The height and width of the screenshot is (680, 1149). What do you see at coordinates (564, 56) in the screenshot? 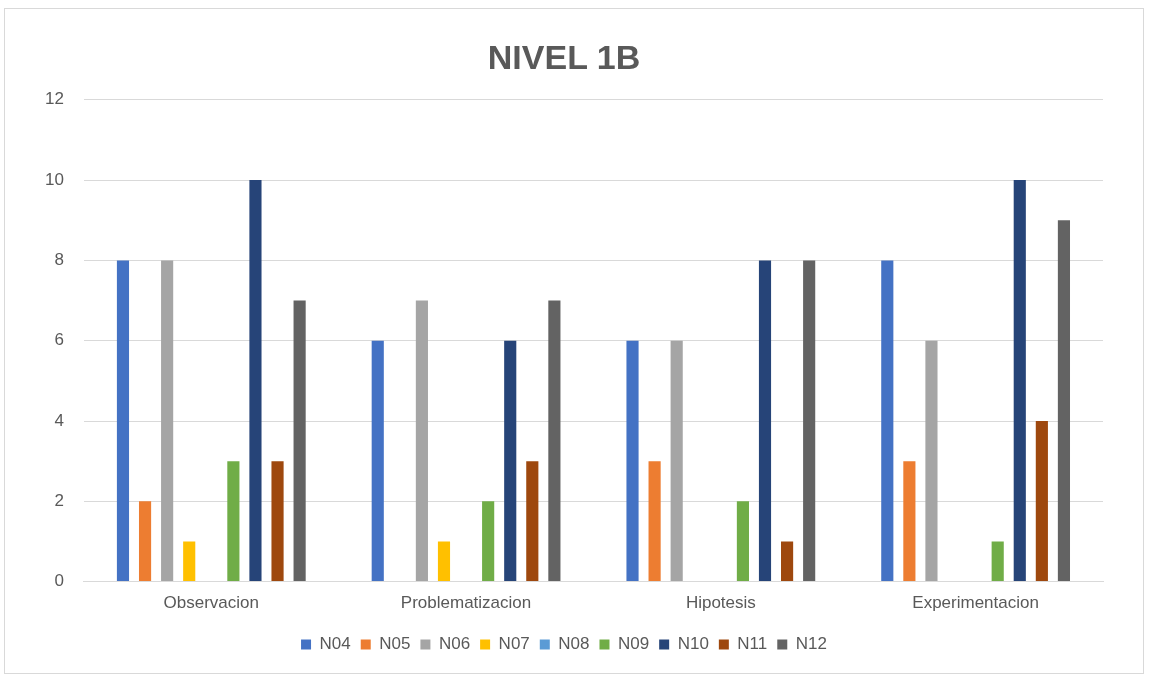
I see `chart-title: NIVEL 1B` at bounding box center [564, 56].